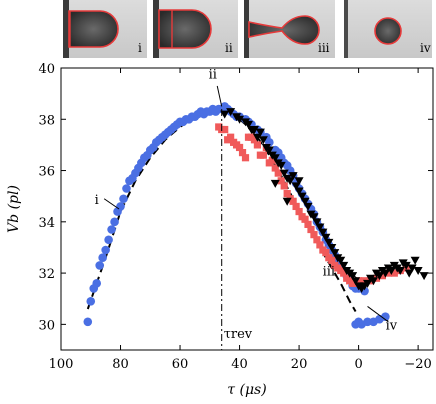 The width and height of the screenshot is (436, 404). What do you see at coordinates (120, 364) in the screenshot?
I see `x-tick-label: 80` at bounding box center [120, 364].